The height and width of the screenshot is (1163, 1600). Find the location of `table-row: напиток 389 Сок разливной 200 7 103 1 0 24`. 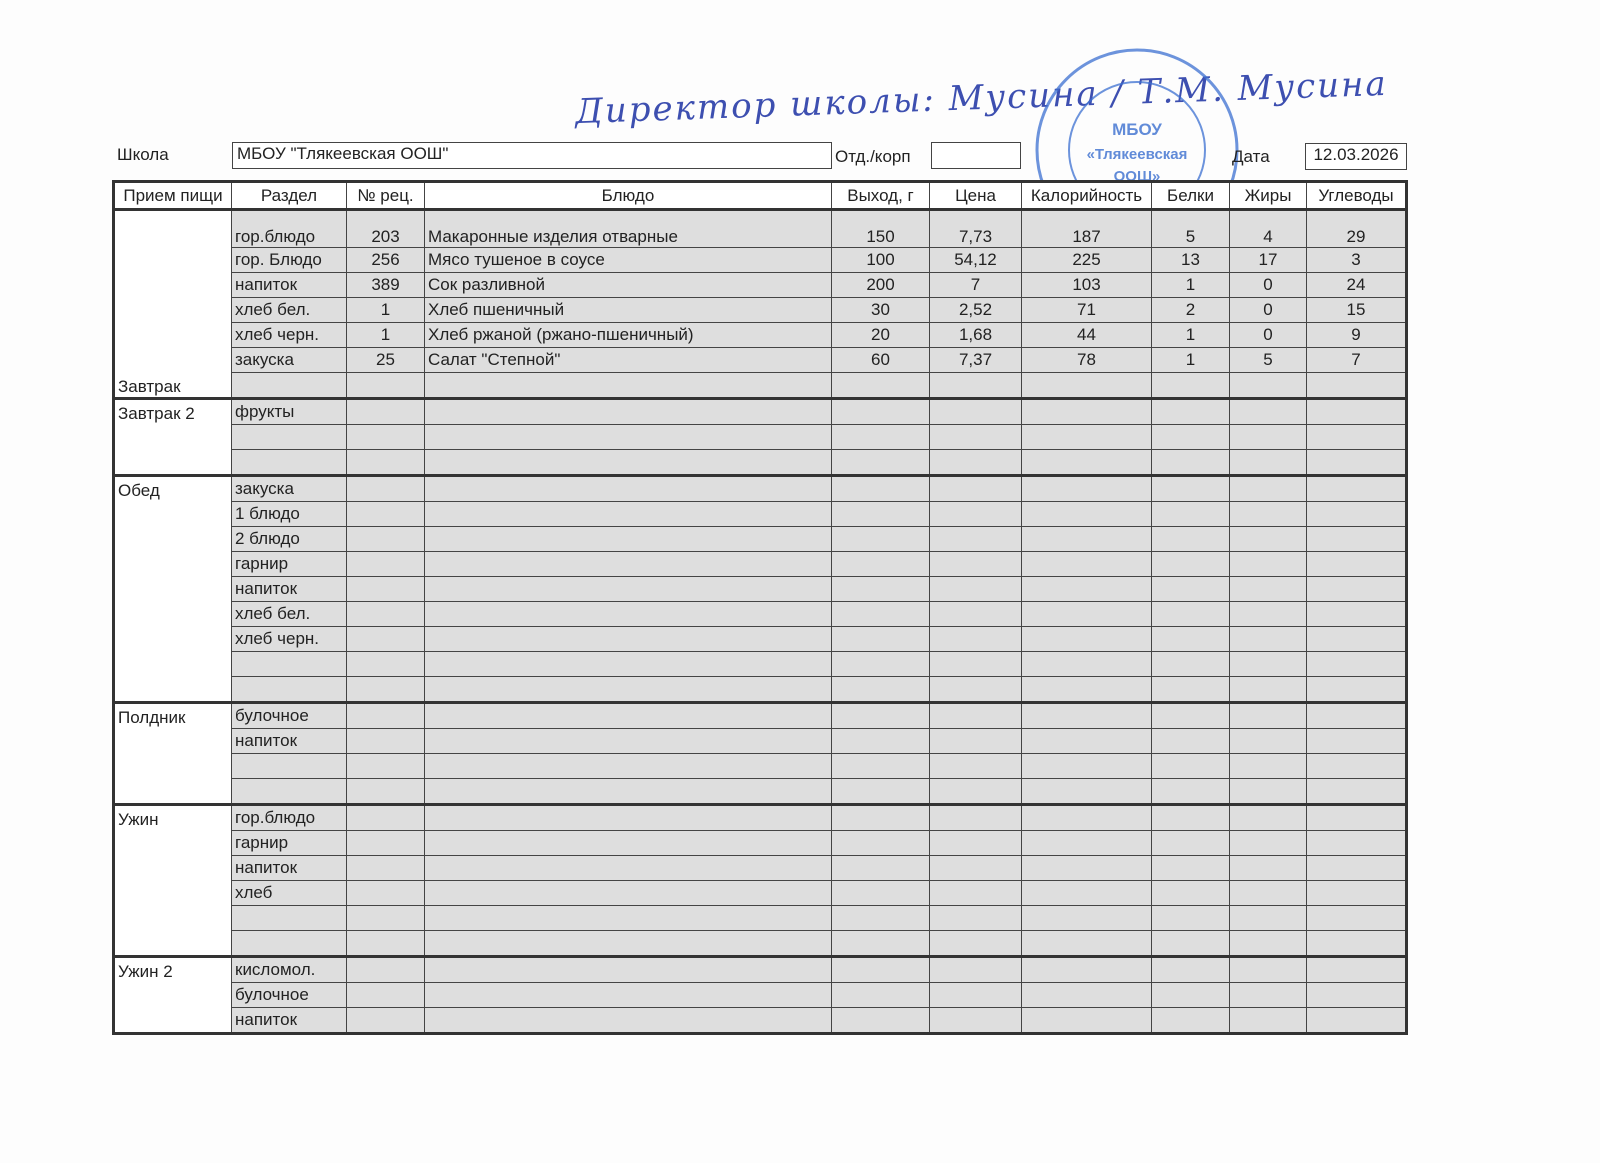

table-row: напиток 389 Сок разливной 200 7 103 1 0 24 is located at coordinates (760, 285).